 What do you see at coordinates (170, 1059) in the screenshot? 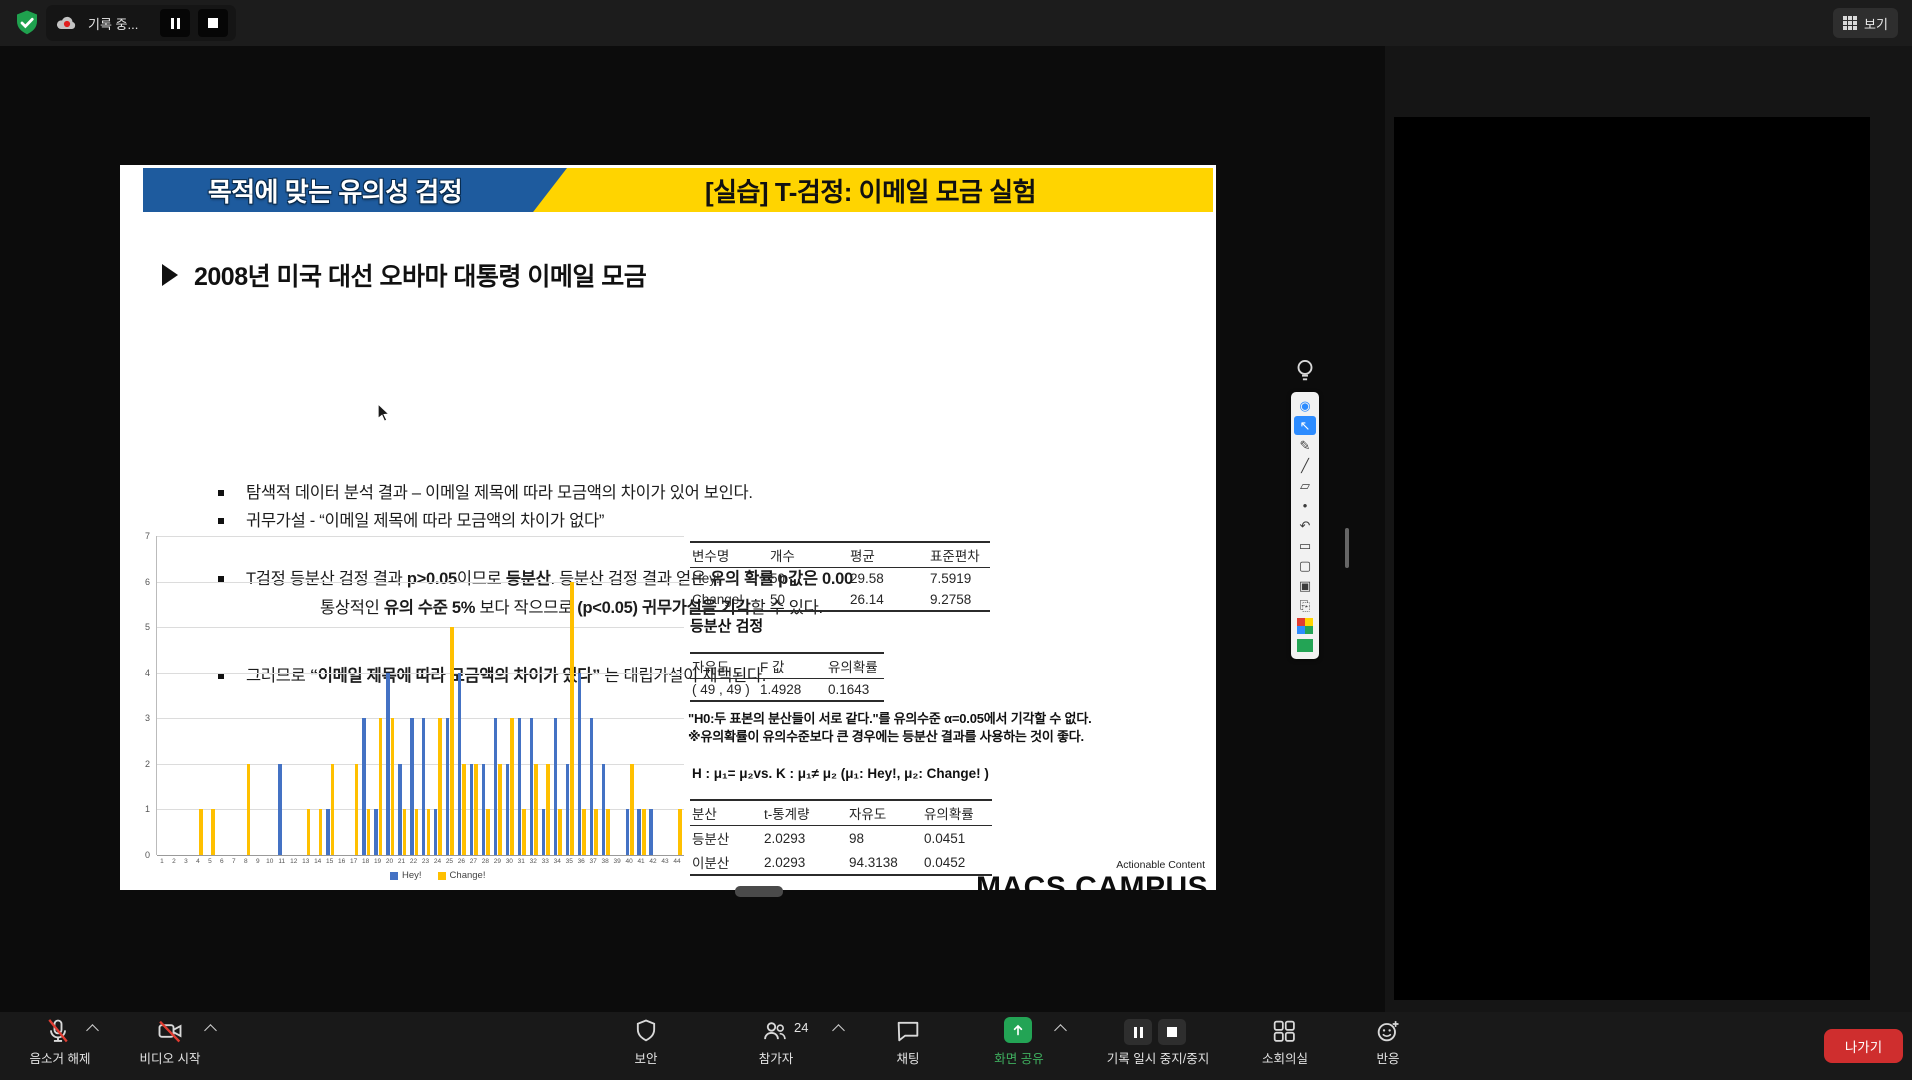
I see `start-video-button: 비디오 시작` at bounding box center [170, 1059].